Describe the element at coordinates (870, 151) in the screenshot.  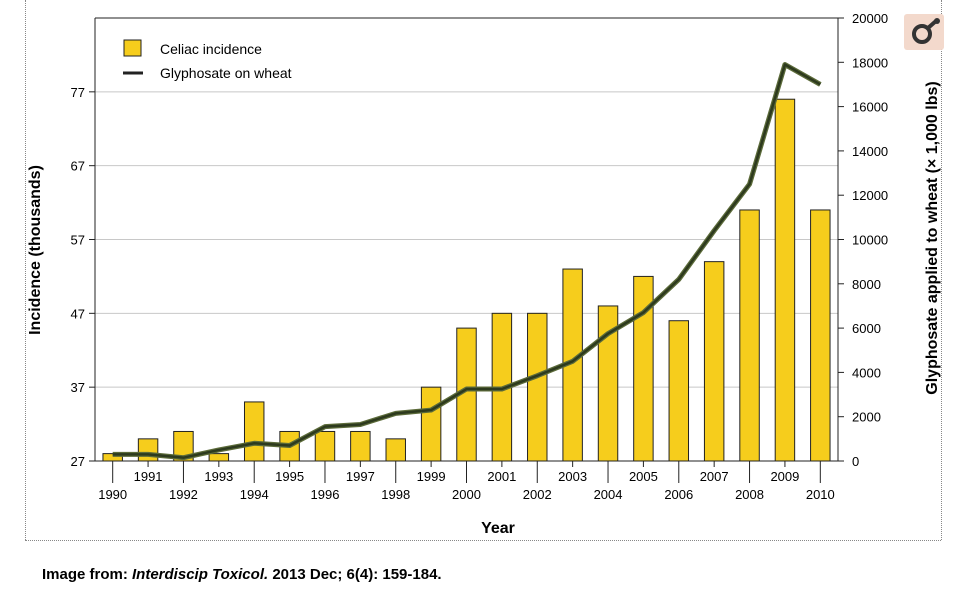
I see `y2-tick-label: 14000` at that location.